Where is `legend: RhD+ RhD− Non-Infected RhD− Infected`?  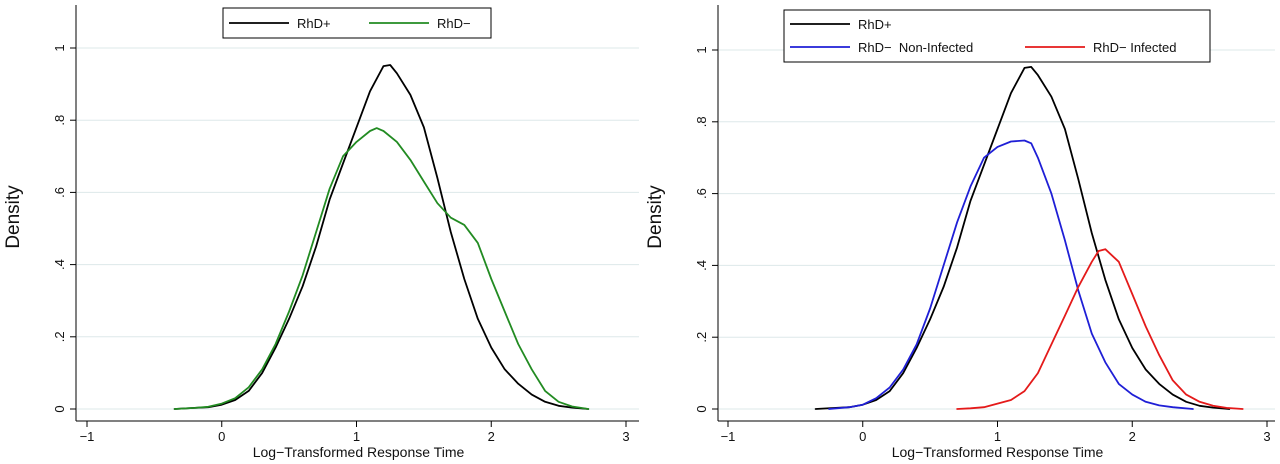
legend: RhD+ RhD− Non-Infected RhD− Infected is located at coordinates (997, 36).